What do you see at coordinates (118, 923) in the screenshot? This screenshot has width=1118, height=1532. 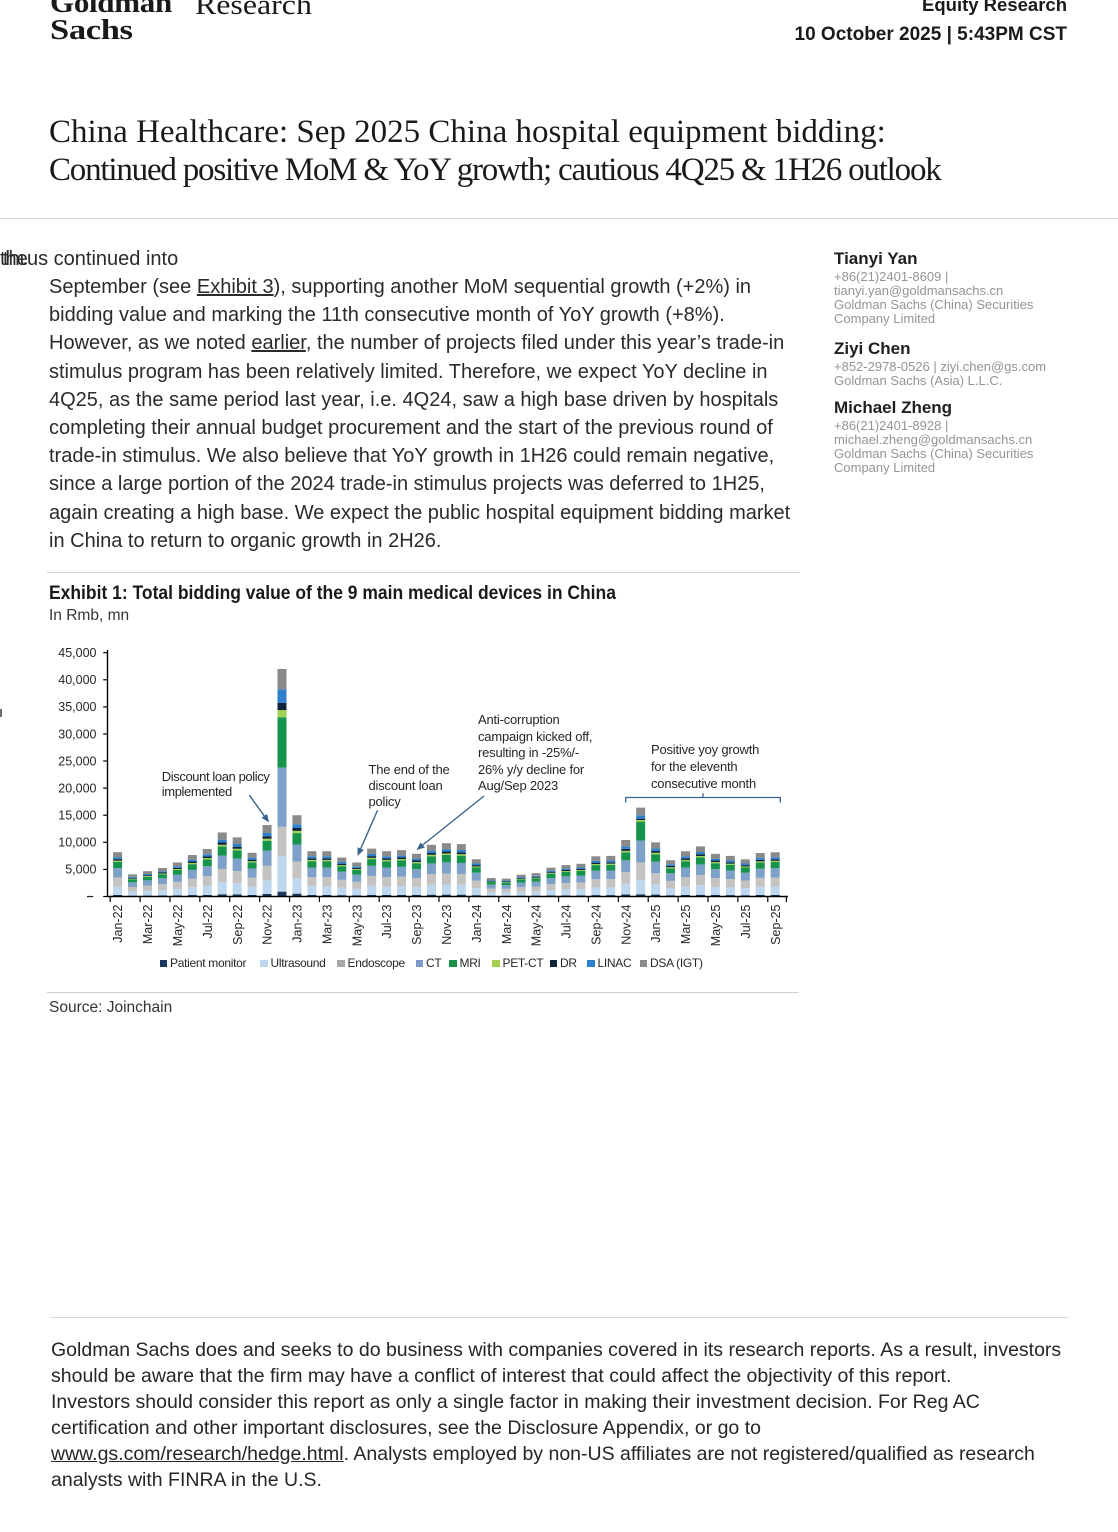 I see `svg-text: Jan-22` at bounding box center [118, 923].